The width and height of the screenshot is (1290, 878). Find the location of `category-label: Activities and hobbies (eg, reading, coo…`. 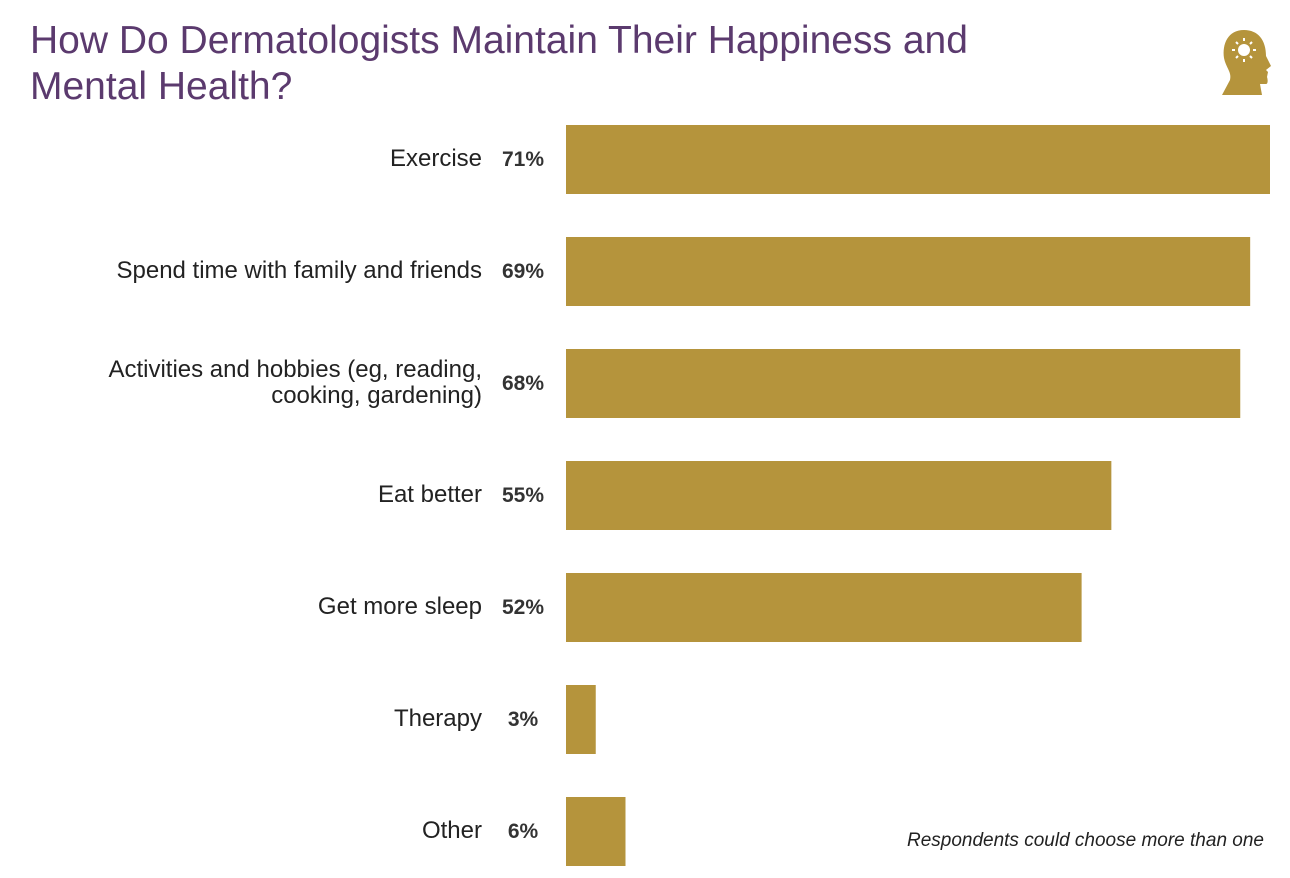

category-label: Activities and hobbies (eg, reading, coo… is located at coordinates (295, 382).